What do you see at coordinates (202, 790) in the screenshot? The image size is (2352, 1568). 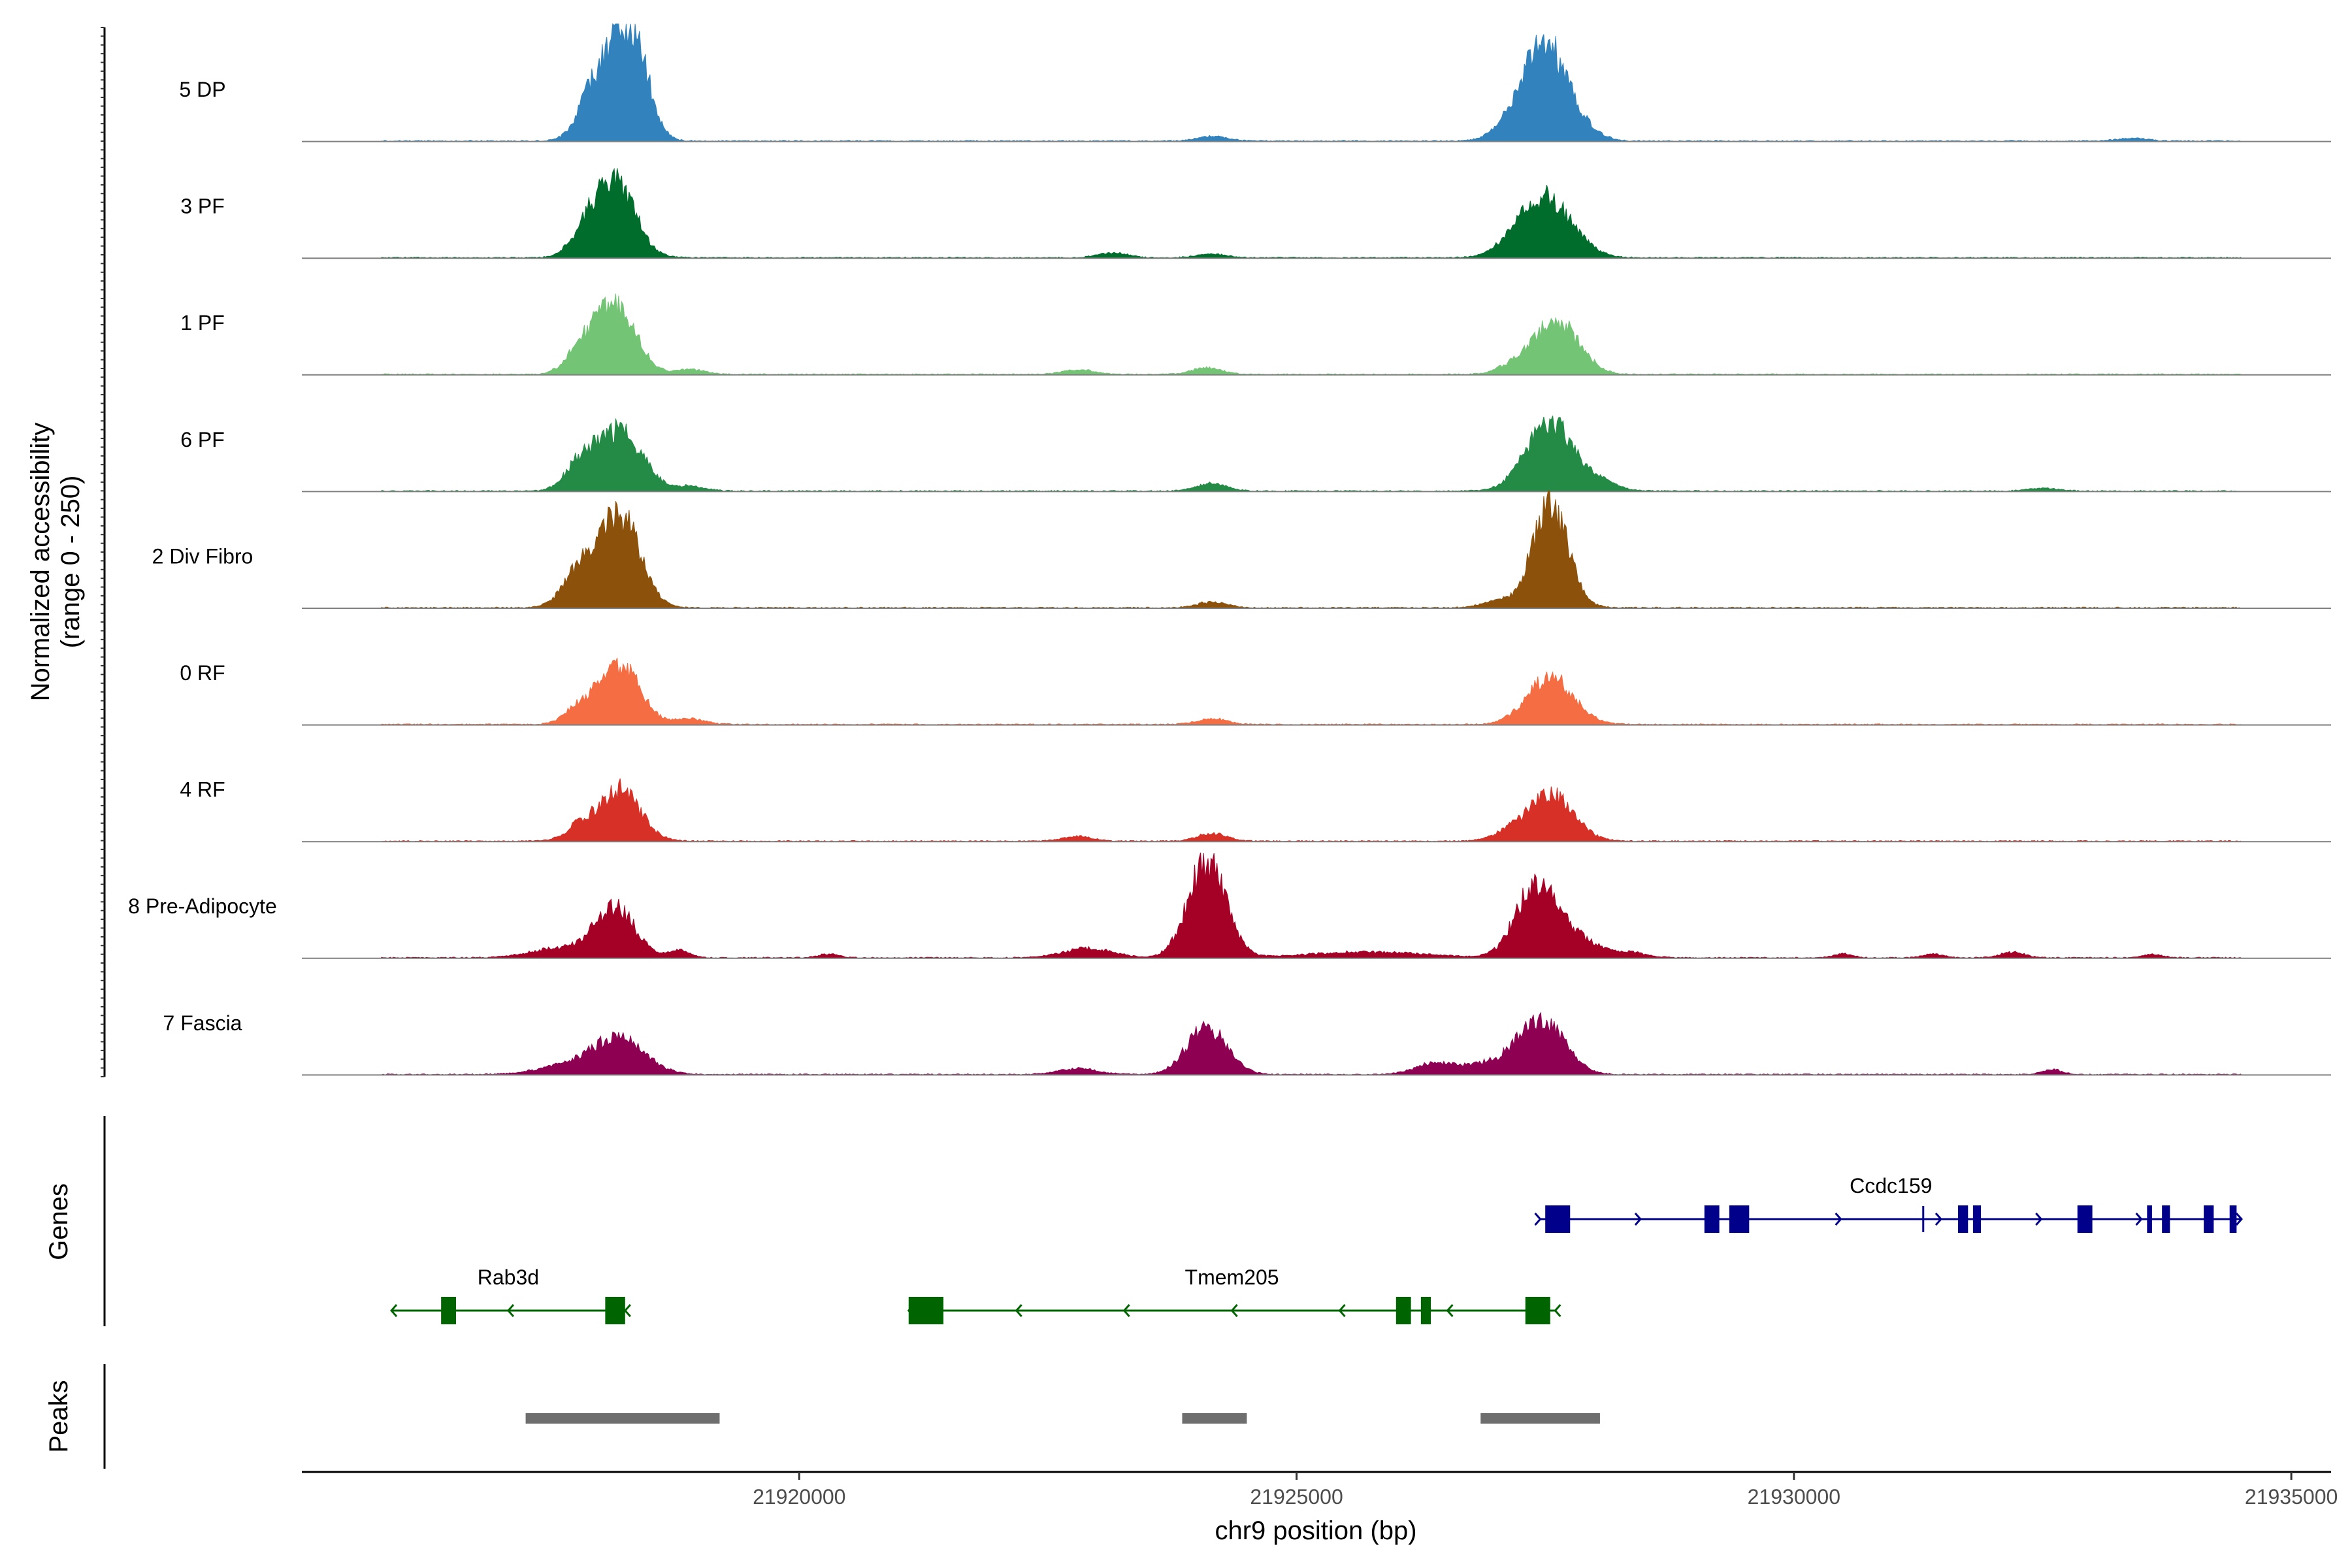 I see `track-label-4-rf: 4 RF` at bounding box center [202, 790].